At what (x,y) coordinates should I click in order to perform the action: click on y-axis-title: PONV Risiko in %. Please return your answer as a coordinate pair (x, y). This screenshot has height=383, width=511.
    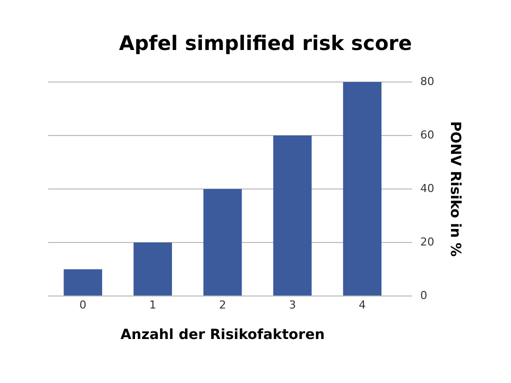
    Looking at the image, I should click on (454, 189).